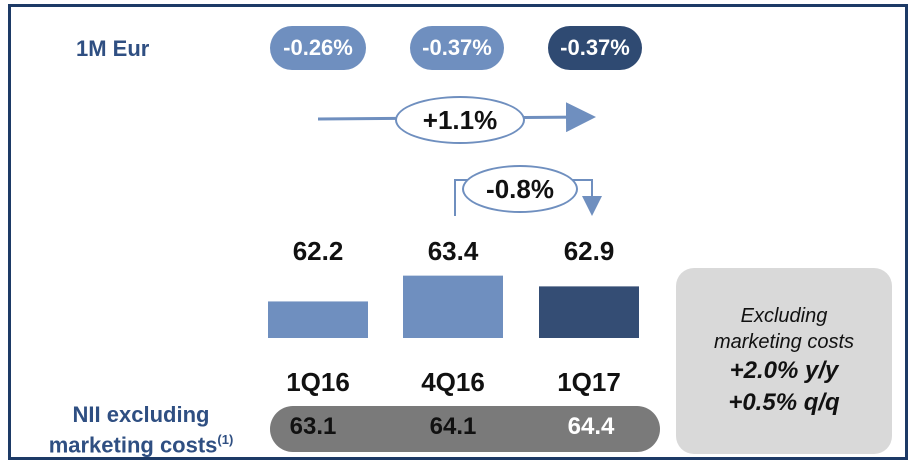  I want to click on bar-value-1q16: 62.2, so click(318, 251).